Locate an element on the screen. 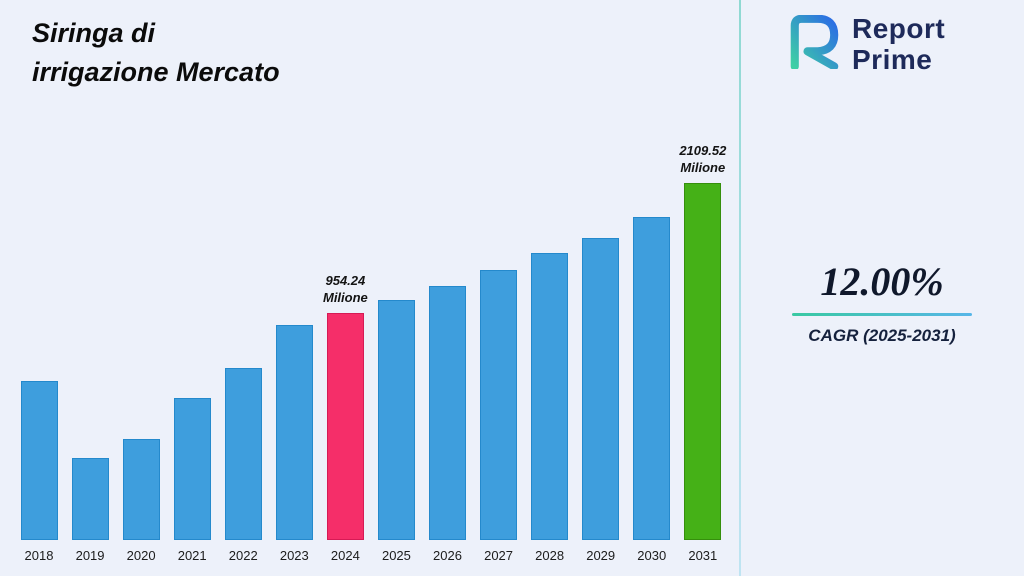  x-axis-label-2027: 2027 is located at coordinates (499, 555).